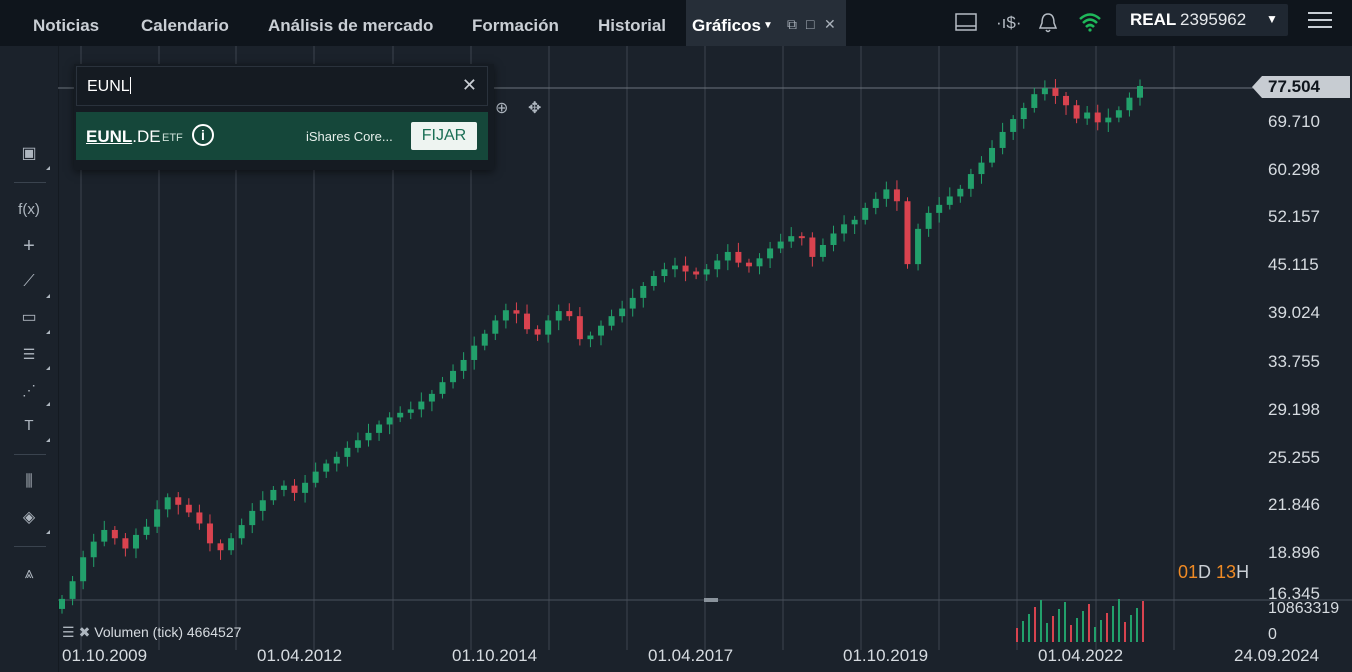  Describe the element at coordinates (469, 85) in the screenshot. I see `clear-search-icon: ✕` at that location.